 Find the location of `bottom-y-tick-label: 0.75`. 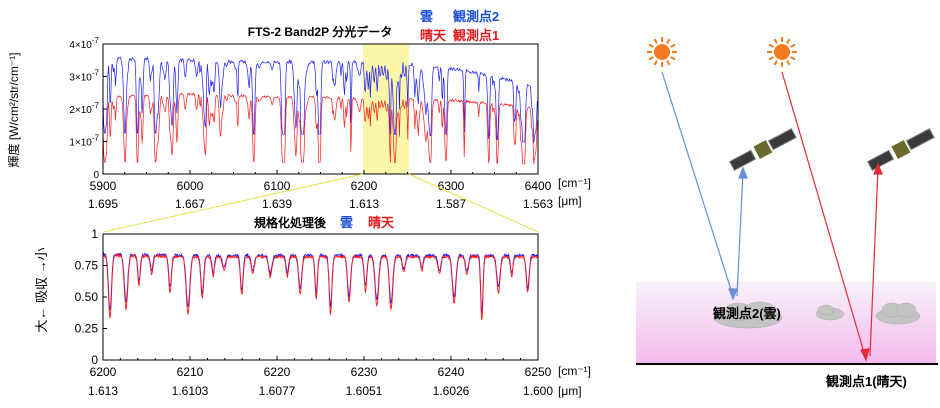

bottom-y-tick-label: 0.75 is located at coordinates (87, 266).